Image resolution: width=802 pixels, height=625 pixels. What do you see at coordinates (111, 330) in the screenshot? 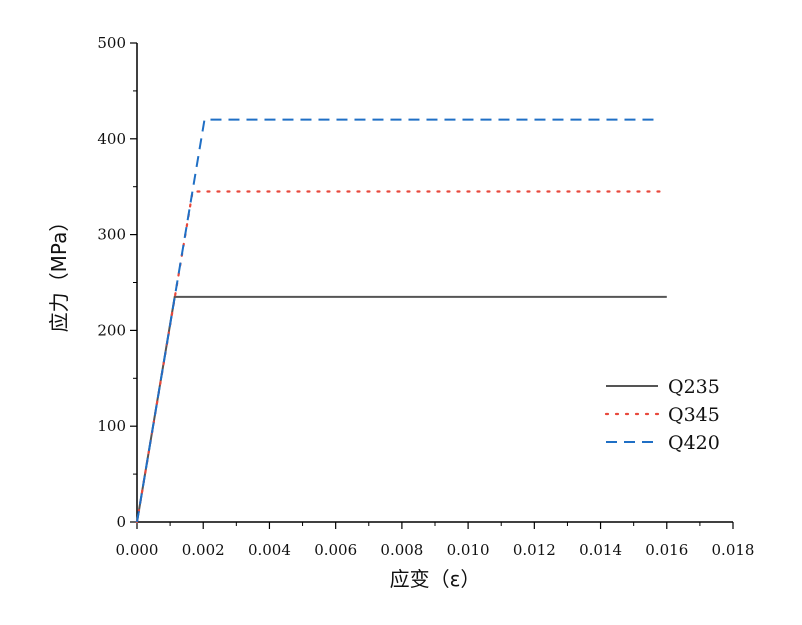
I see `y-tick-label: 200` at bounding box center [111, 330].